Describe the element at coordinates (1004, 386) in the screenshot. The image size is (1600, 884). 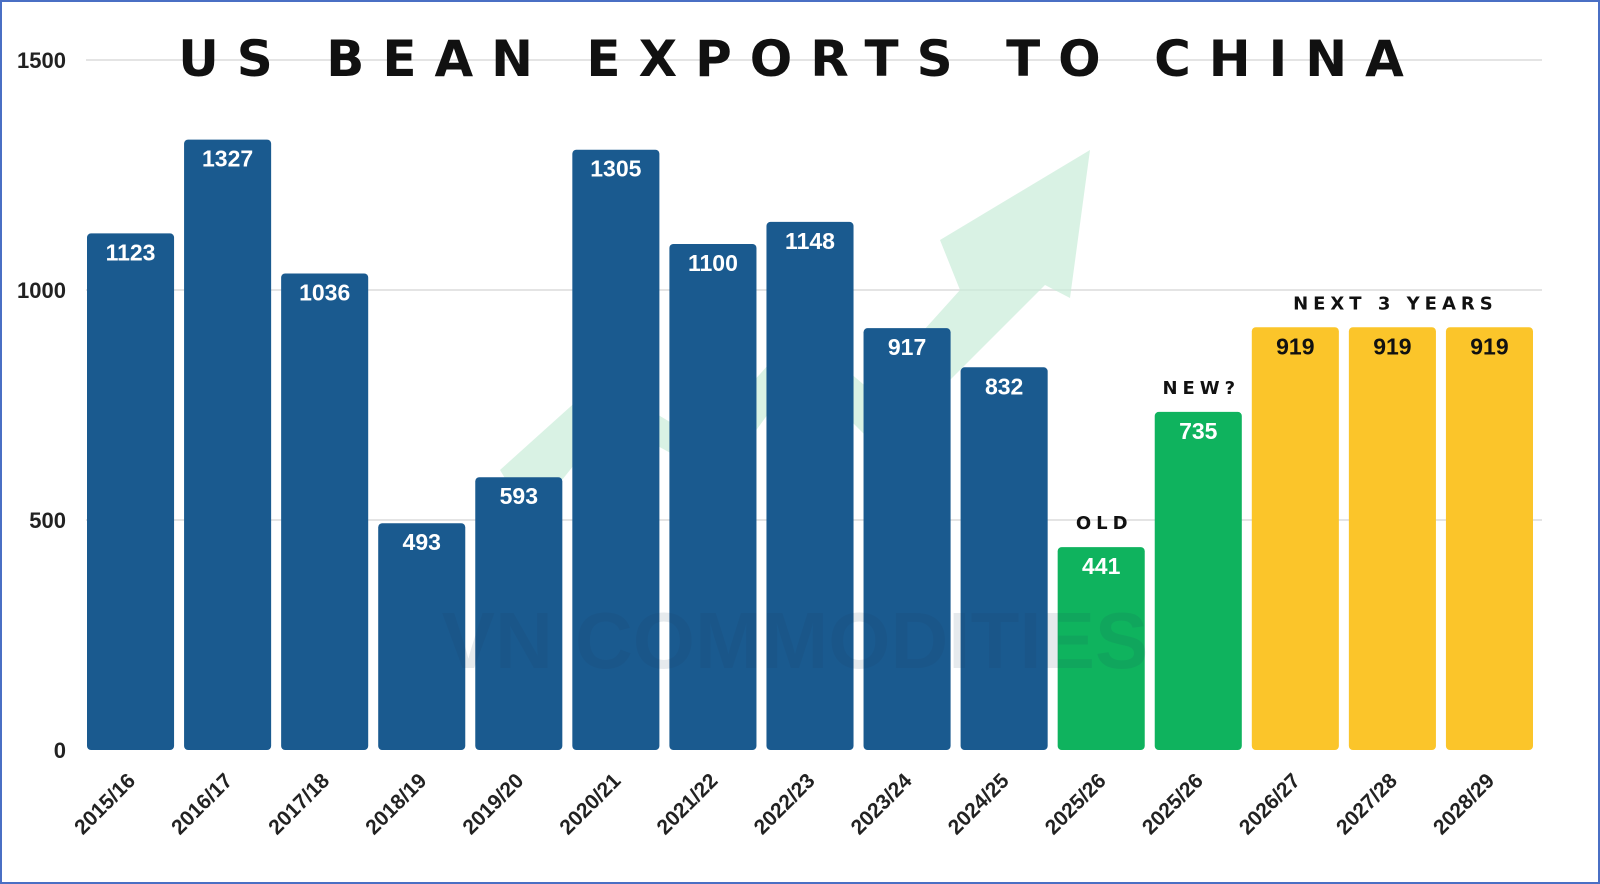
I see `value-label: 832` at that location.